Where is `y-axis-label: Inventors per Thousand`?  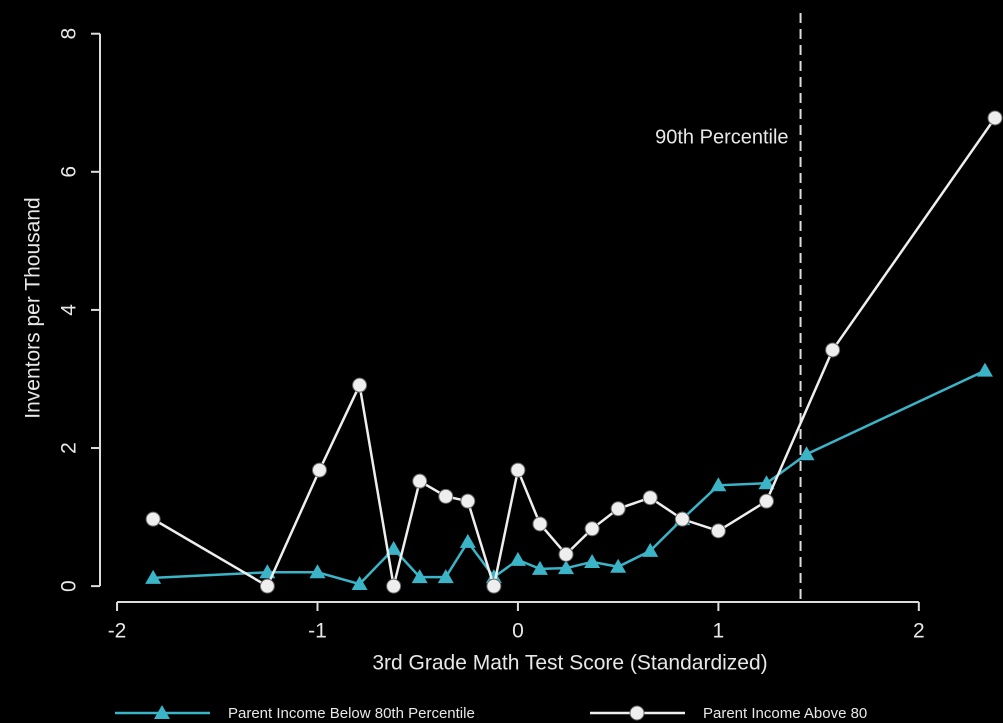
y-axis-label: Inventors per Thousand is located at coordinates (33, 307).